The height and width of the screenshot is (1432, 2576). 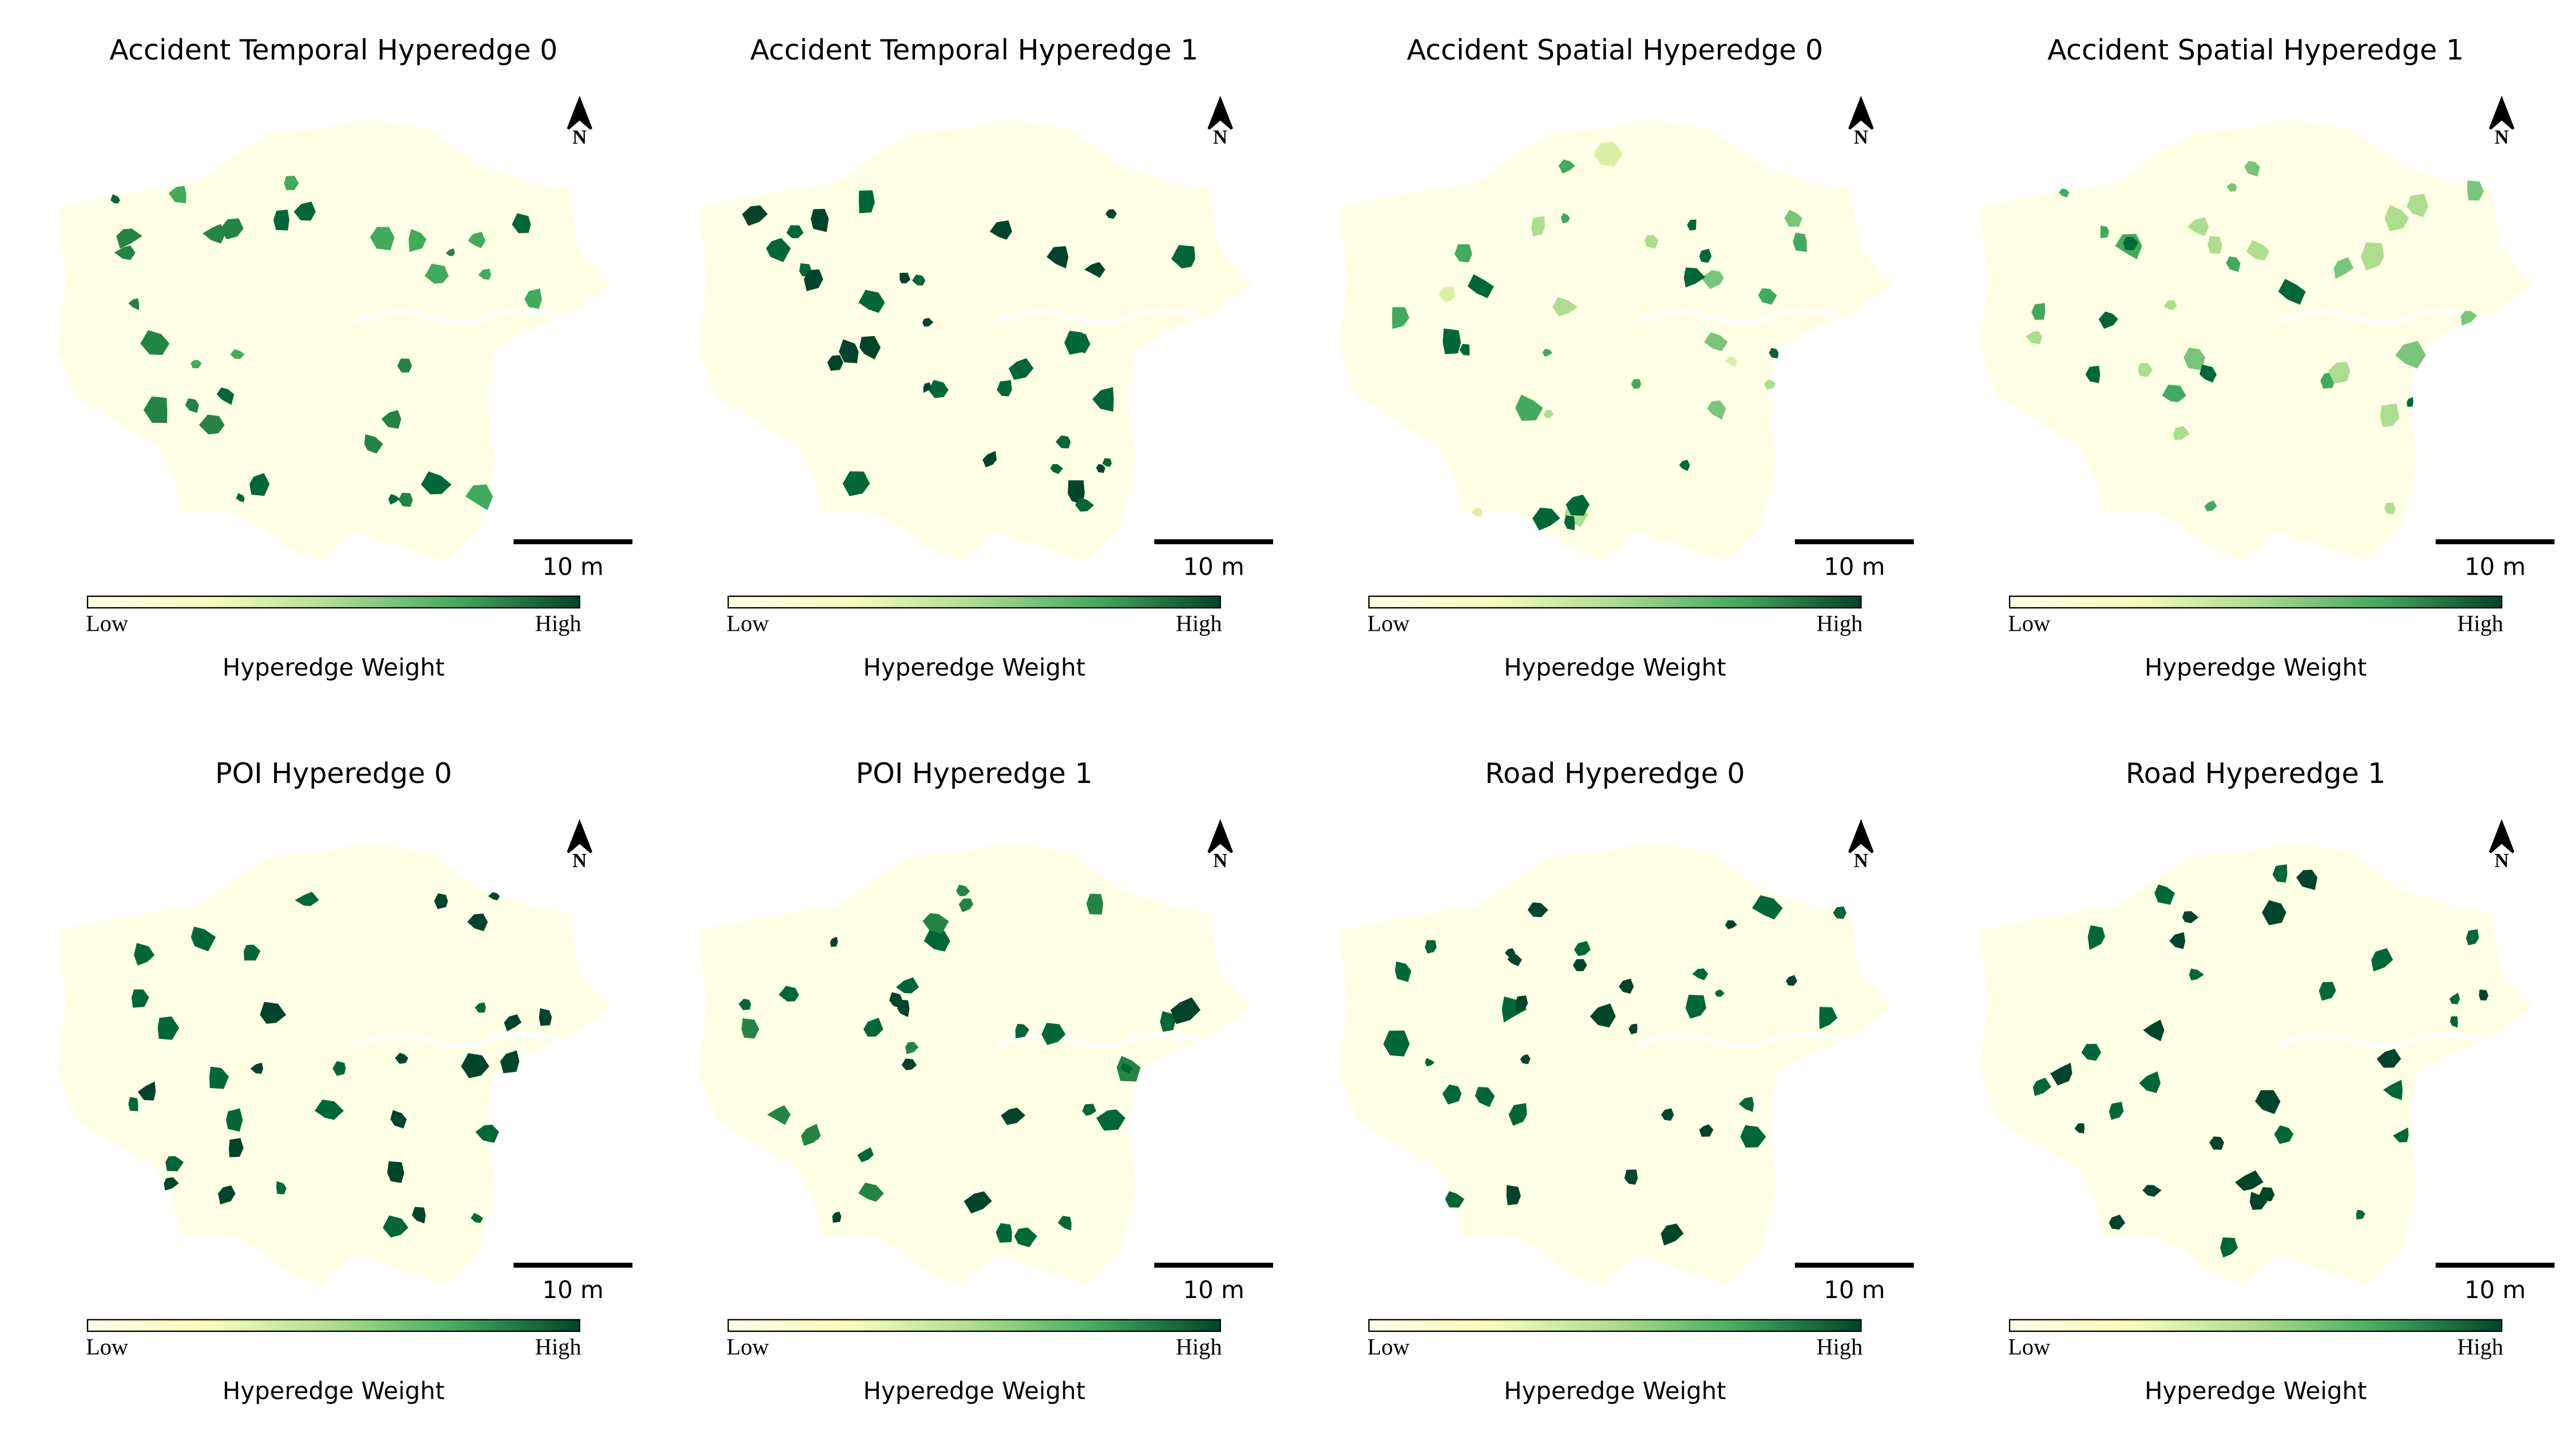 What do you see at coordinates (1861, 137) in the screenshot?
I see `north-label: N` at bounding box center [1861, 137].